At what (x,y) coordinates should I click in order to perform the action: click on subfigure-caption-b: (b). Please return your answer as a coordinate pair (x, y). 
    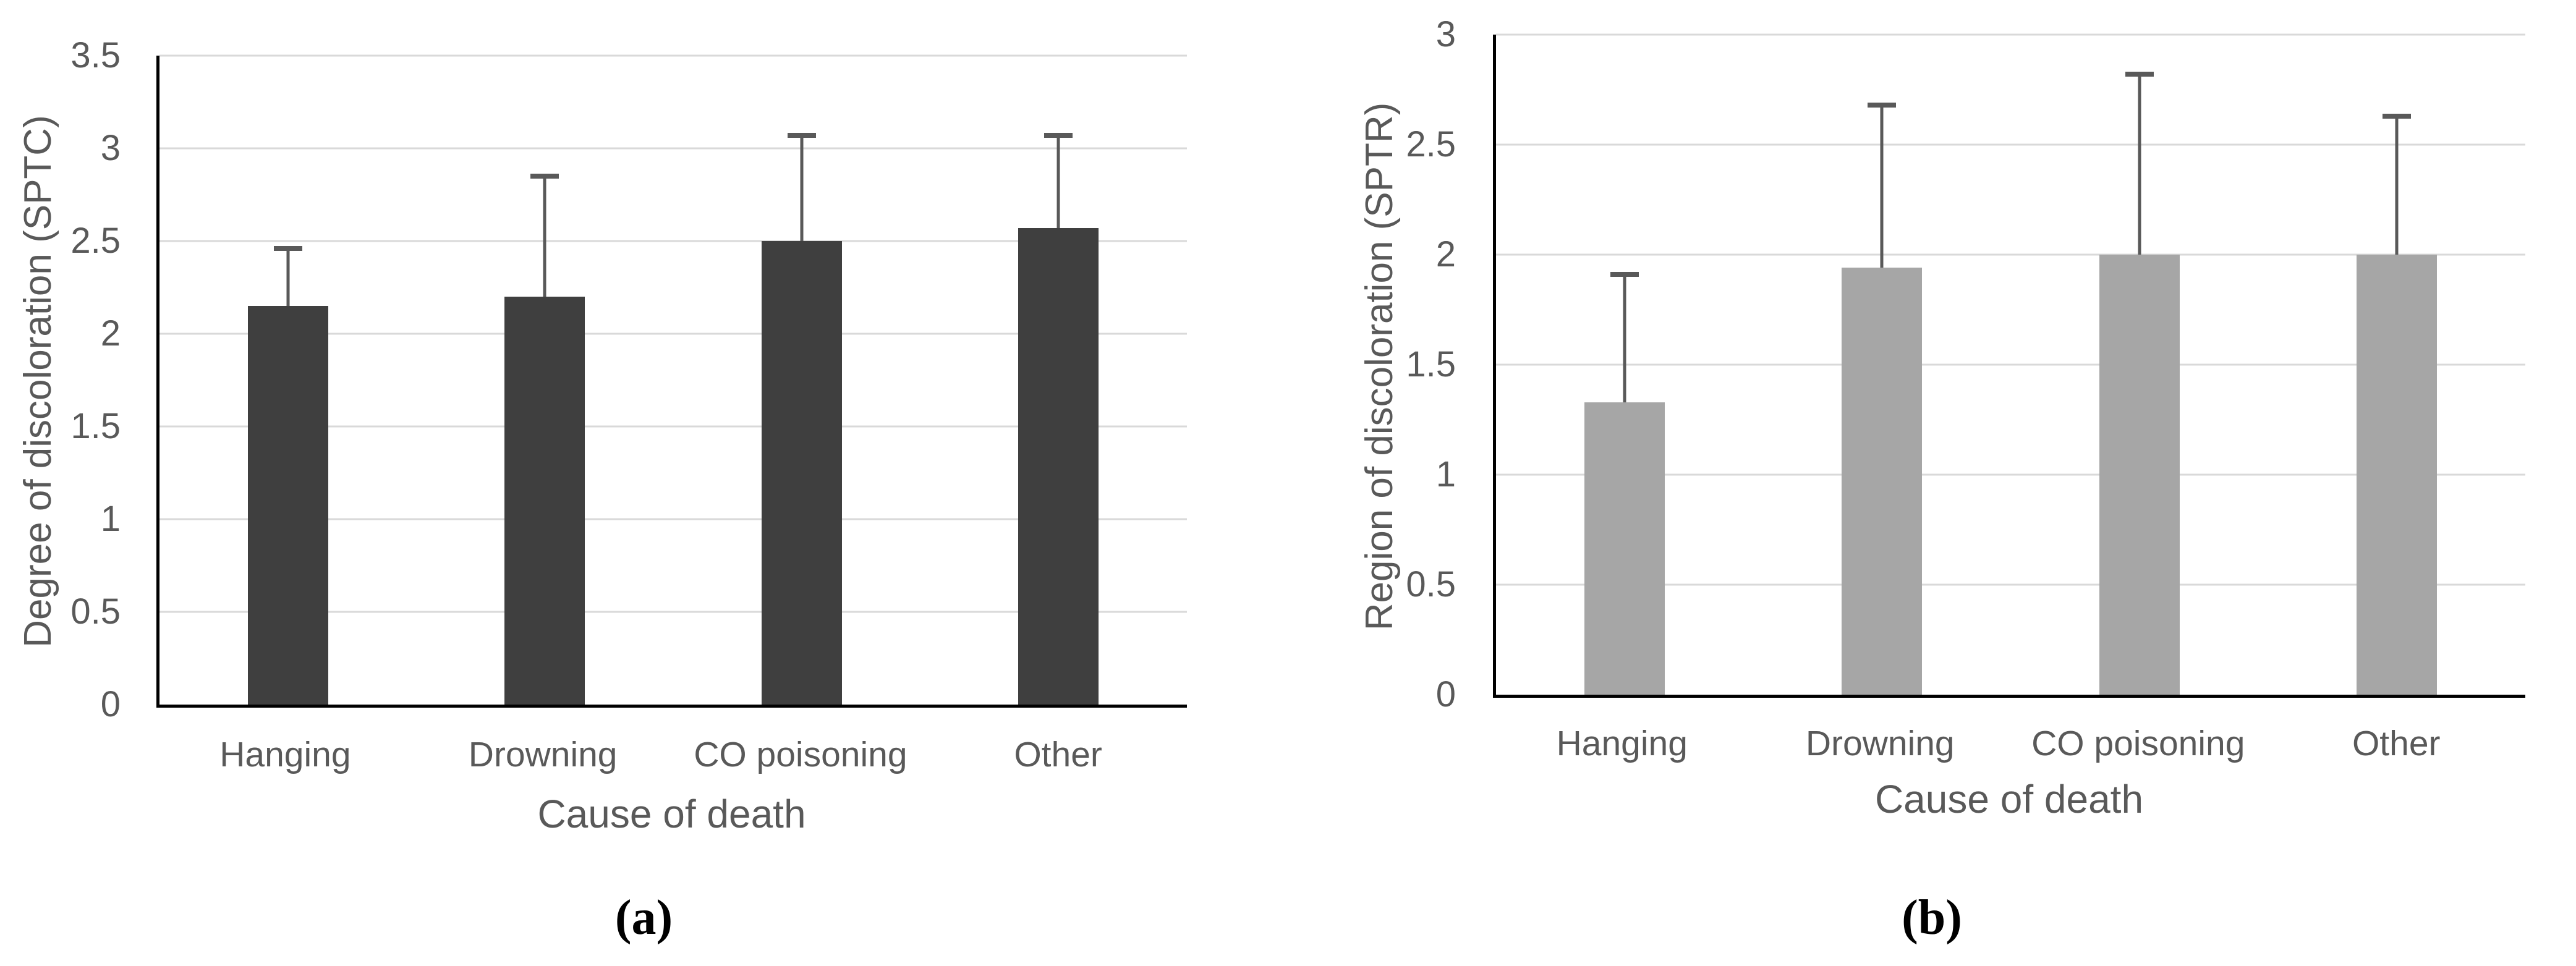
    Looking at the image, I should click on (1932, 918).